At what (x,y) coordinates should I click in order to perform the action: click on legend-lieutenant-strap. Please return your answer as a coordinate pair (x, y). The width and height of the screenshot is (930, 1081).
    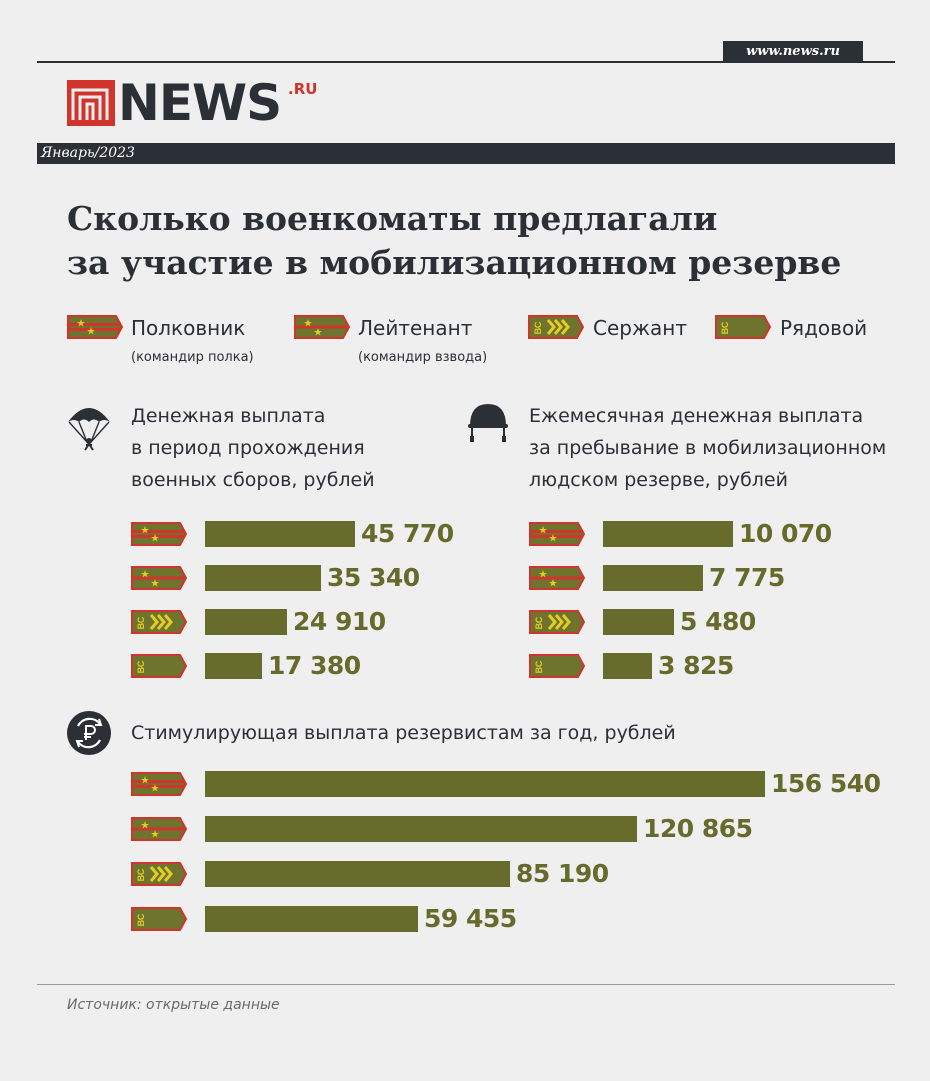
    Looking at the image, I should click on (322, 329).